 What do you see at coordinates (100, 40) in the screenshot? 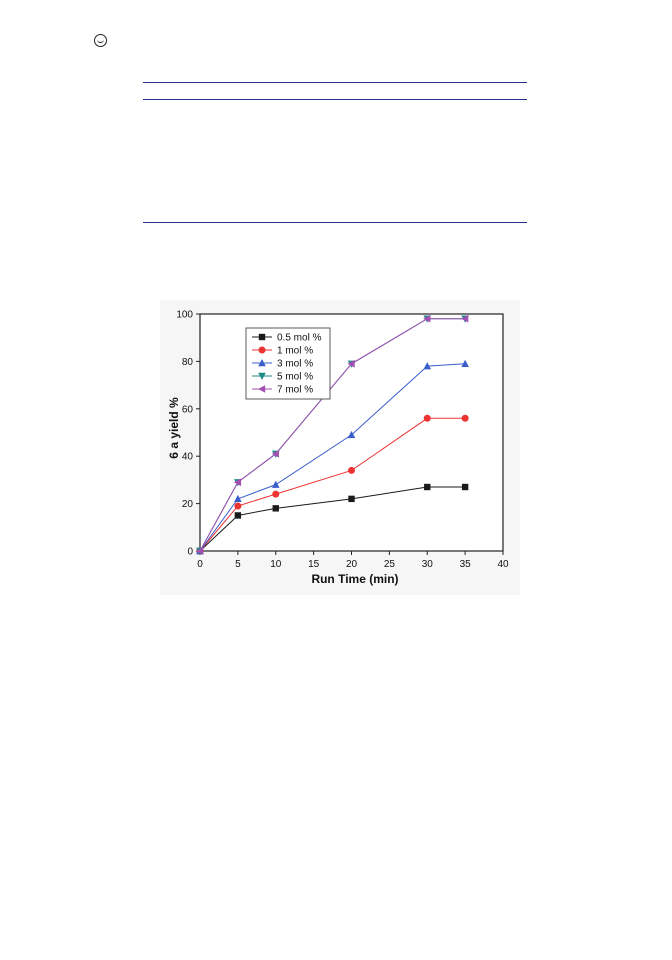
I see `page-header-icon` at bounding box center [100, 40].